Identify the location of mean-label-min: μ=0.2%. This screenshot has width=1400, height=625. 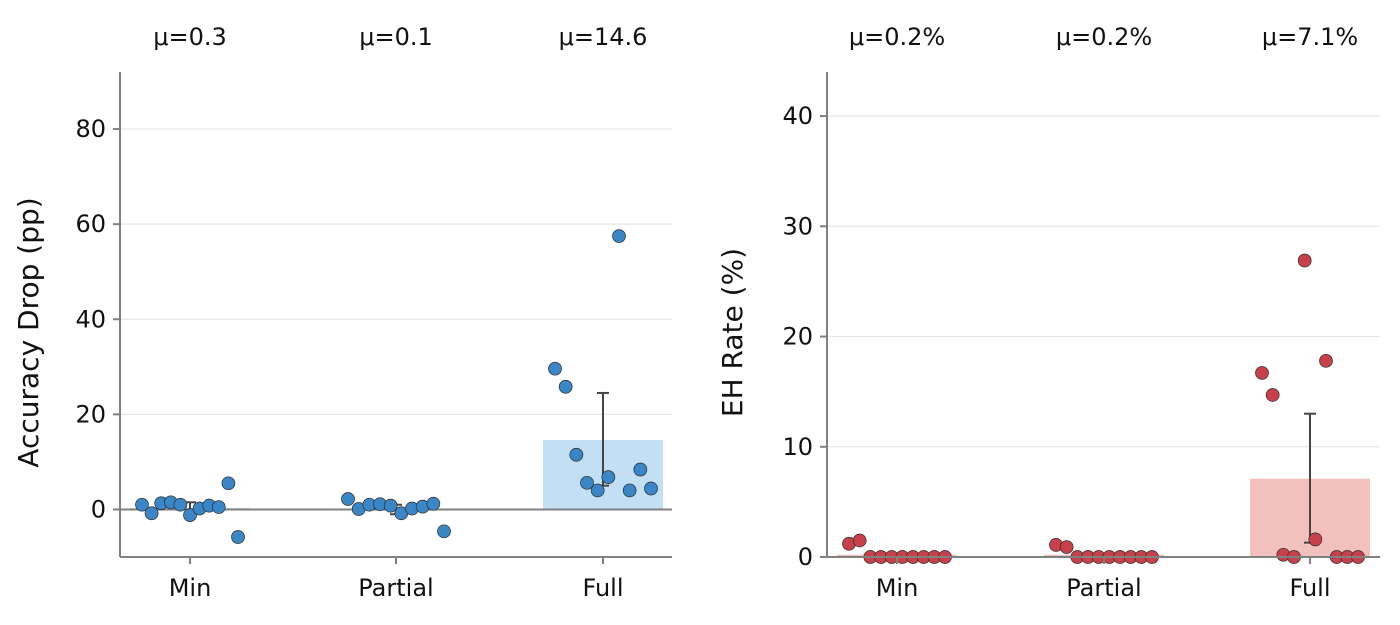
(897, 37).